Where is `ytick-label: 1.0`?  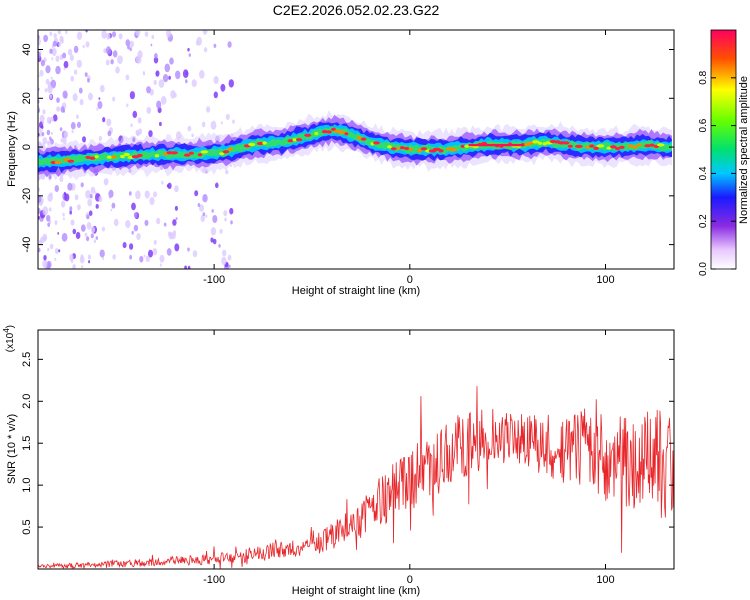
ytick-label: 1.0 is located at coordinates (27, 484).